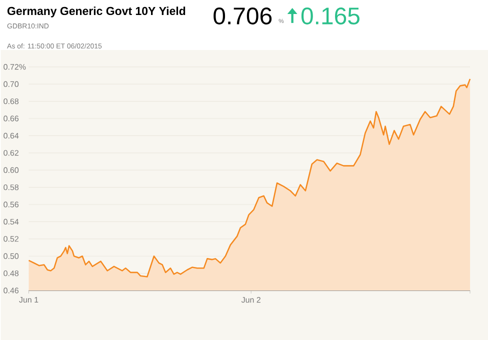 The height and width of the screenshot is (340, 488). I want to click on text: 0.165, so click(330, 15).